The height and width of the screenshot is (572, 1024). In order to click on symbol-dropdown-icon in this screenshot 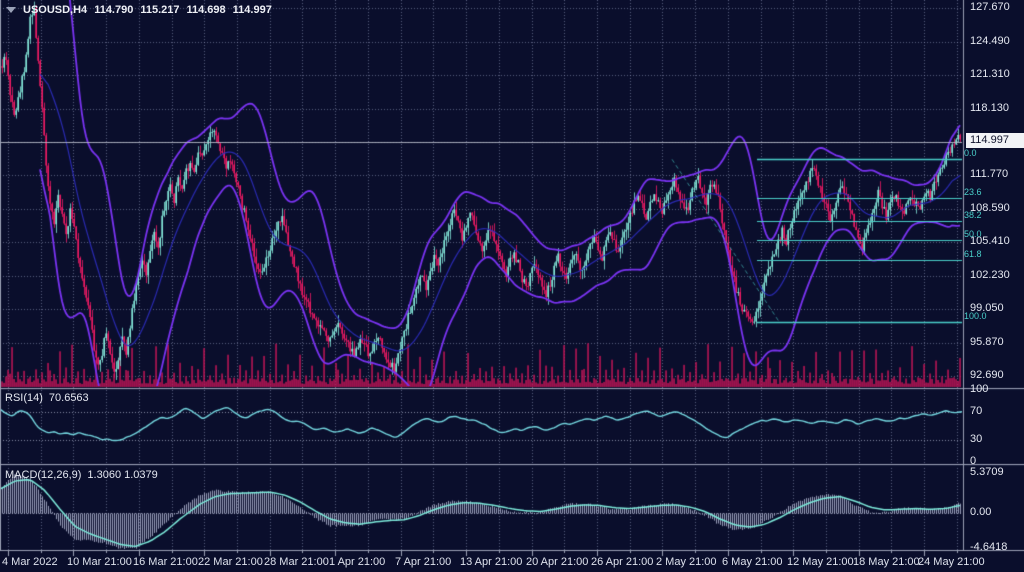, I will do `click(11, 10)`.